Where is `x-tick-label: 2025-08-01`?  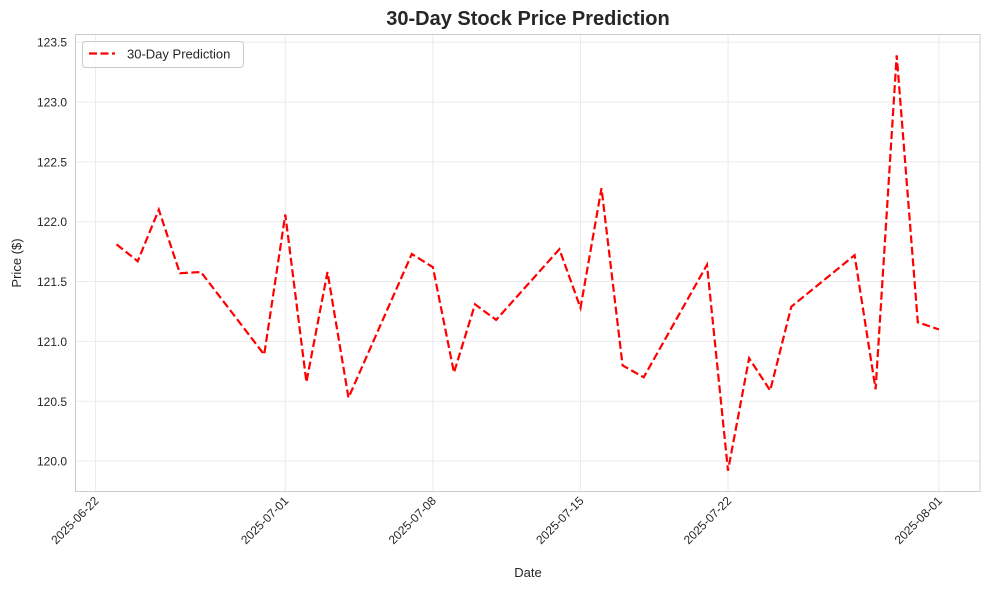
x-tick-label: 2025-08-01 is located at coordinates (919, 520).